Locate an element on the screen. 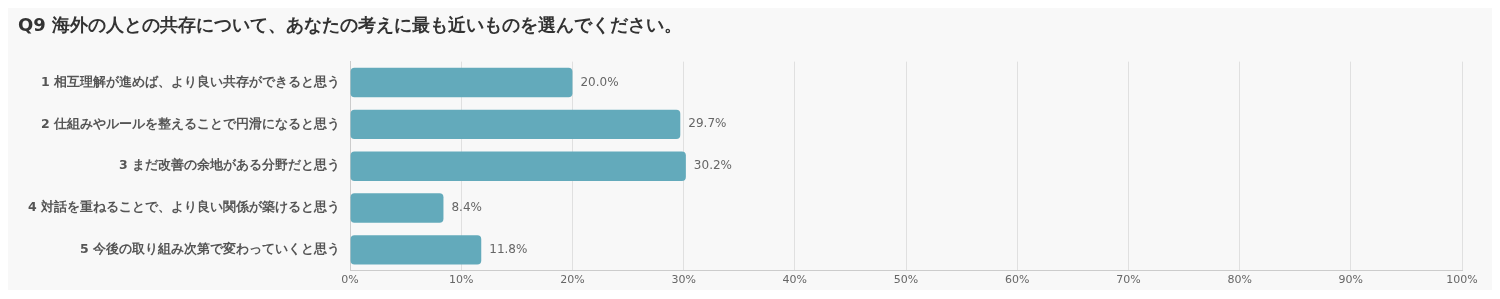 This screenshot has height=299, width=1500. y-tick-label: 5 今後の取り組み次第で変わっていくと思う is located at coordinates (210, 249).